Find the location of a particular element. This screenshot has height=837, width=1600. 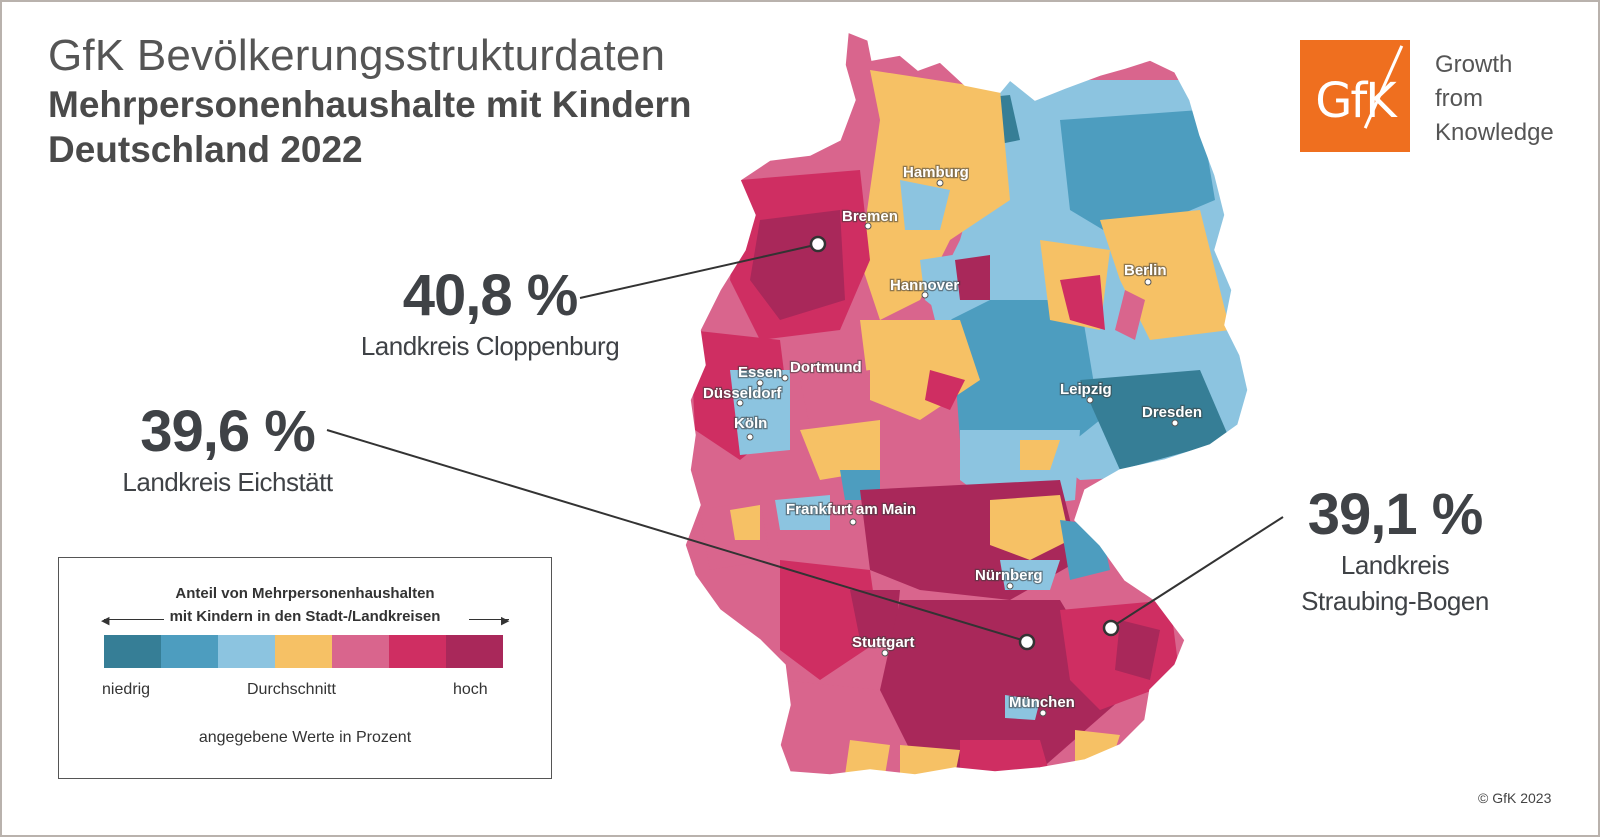

arrow-right-icon: ▶ is located at coordinates (505, 621).